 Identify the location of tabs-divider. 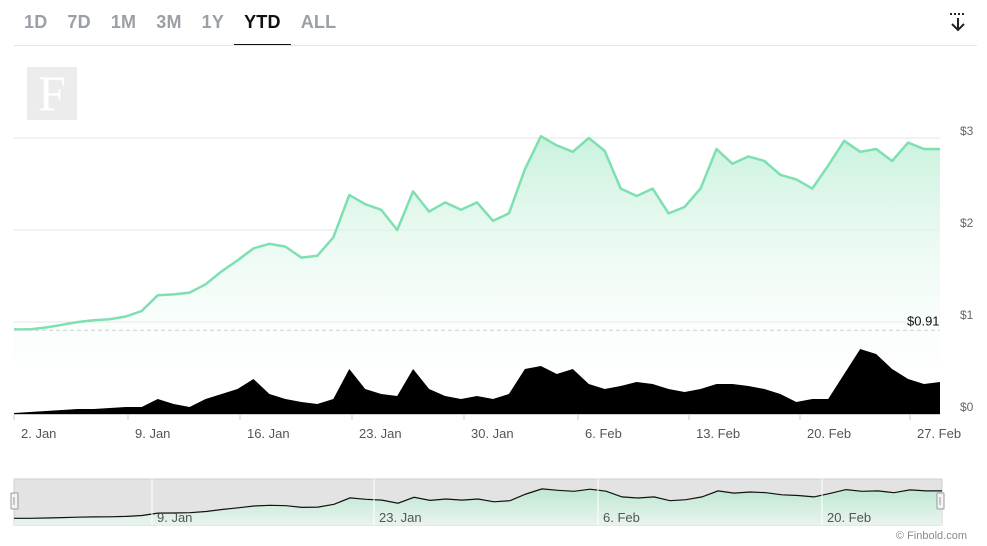
(495, 45).